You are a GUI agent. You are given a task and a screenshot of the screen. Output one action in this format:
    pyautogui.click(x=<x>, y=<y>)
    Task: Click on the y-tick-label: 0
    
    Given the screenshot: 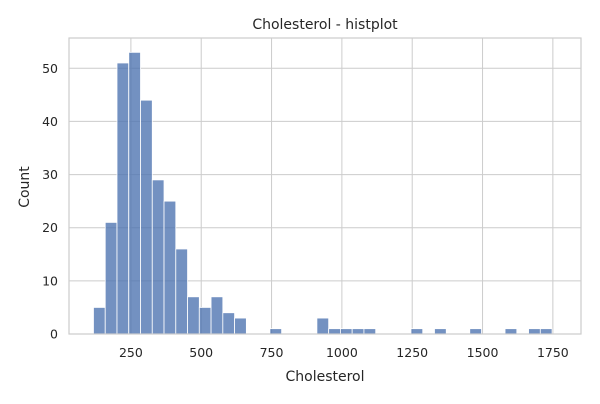 What is the action you would take?
    pyautogui.click(x=54, y=334)
    